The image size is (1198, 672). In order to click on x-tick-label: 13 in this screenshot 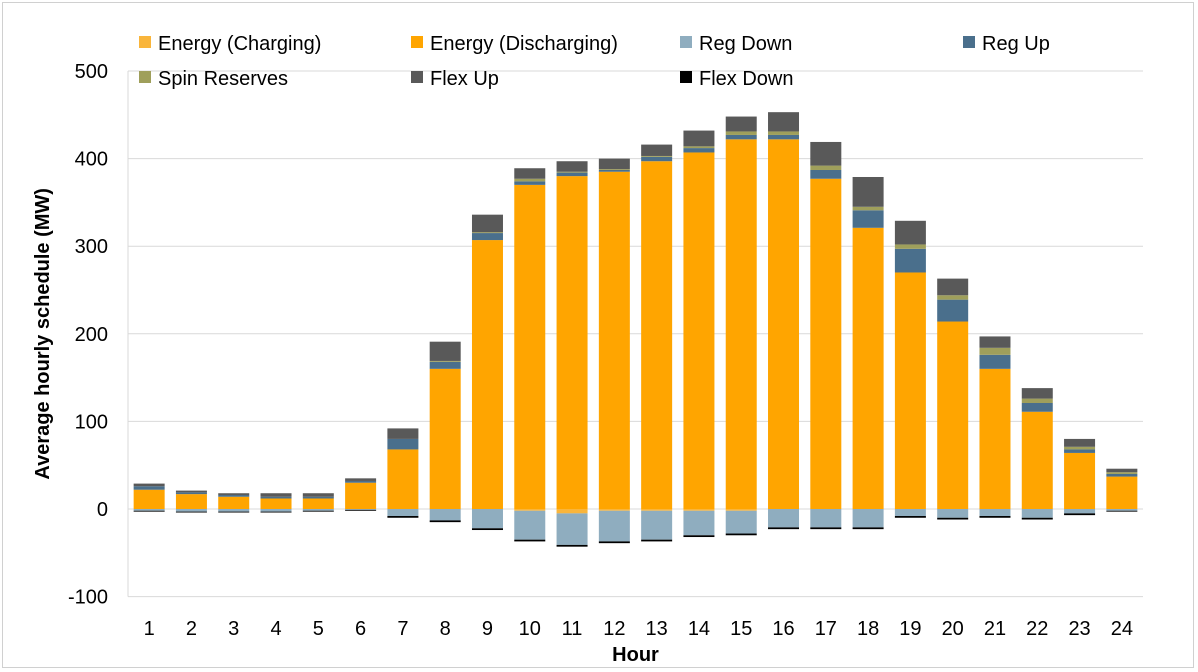, I will do `click(657, 629)`.